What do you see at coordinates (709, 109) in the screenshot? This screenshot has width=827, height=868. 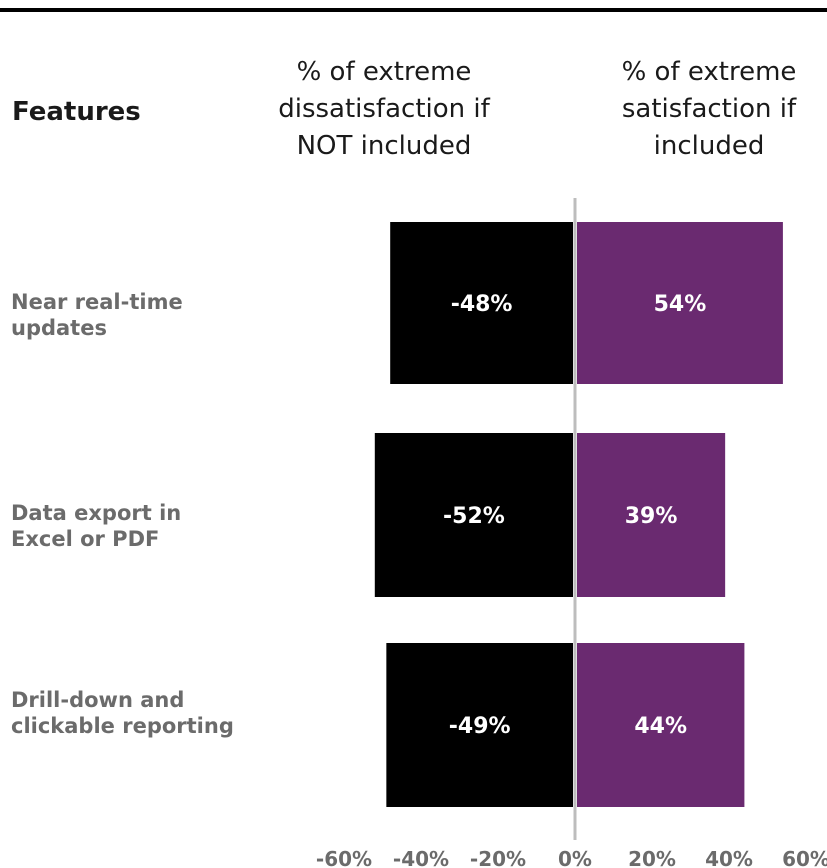 I see `satisfaction-column-heading: % of extreme satisfaction if included` at bounding box center [709, 109].